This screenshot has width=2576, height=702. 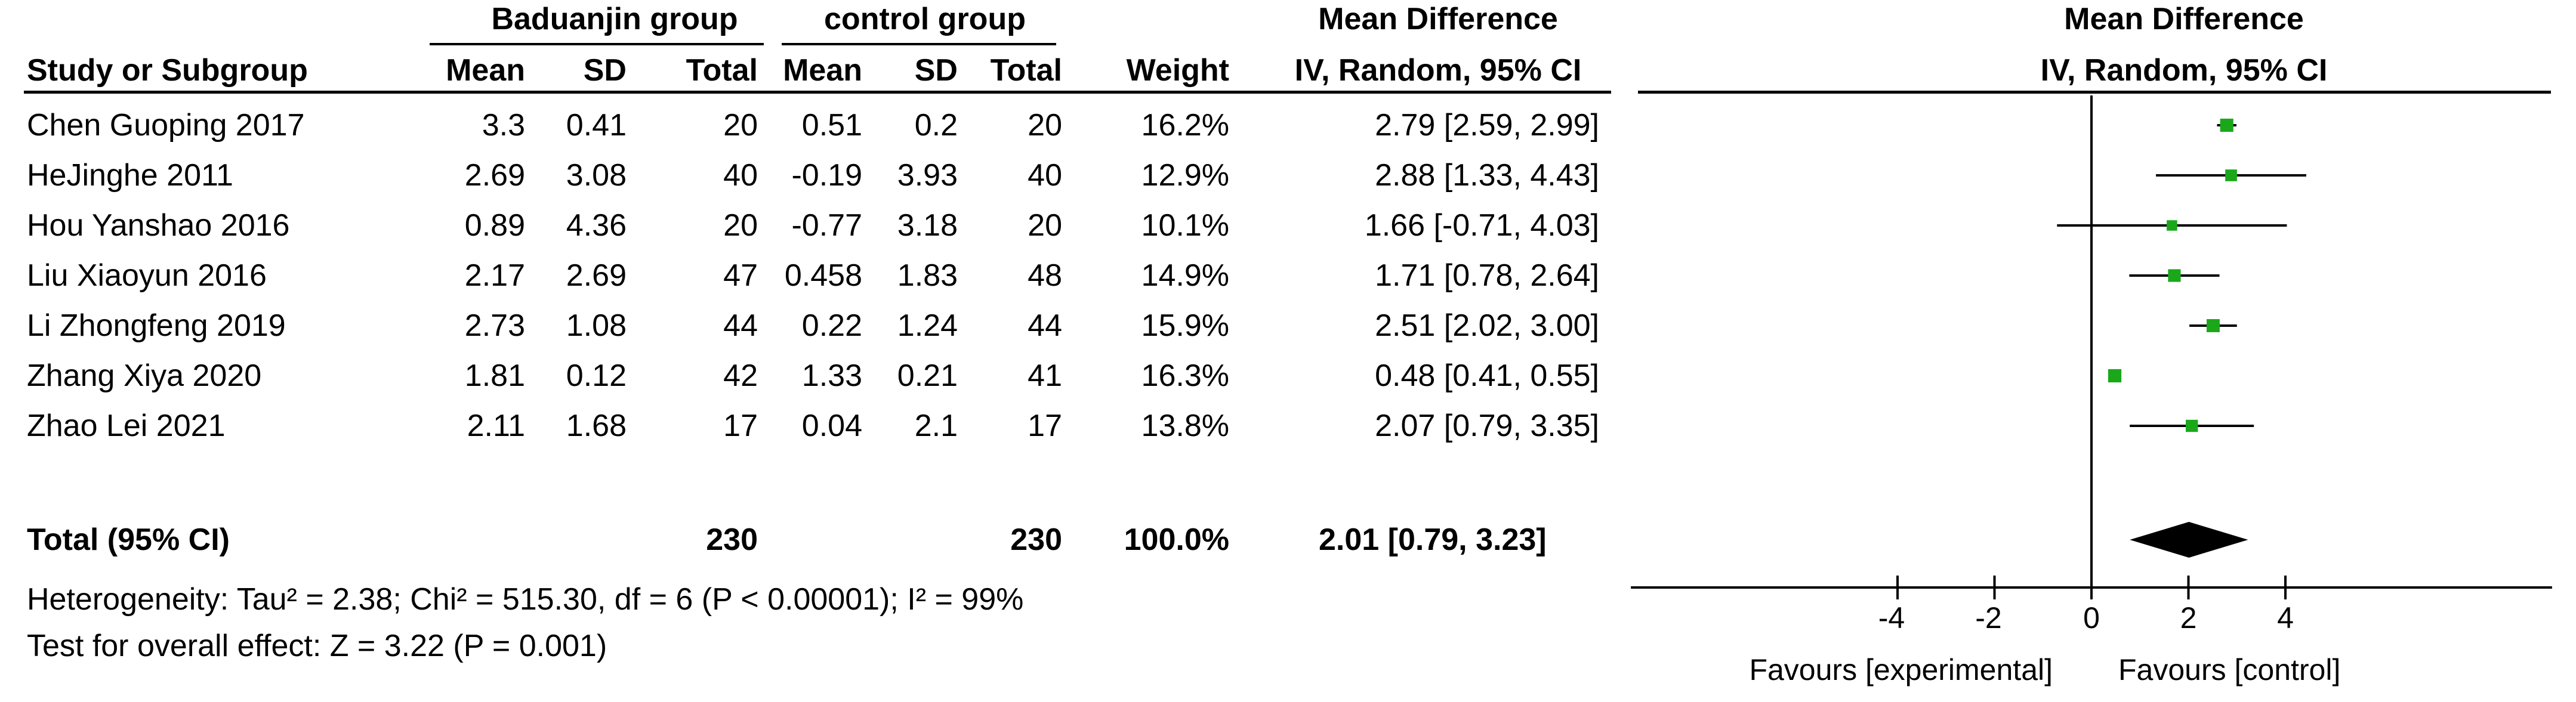 I want to click on plot-subtitle: IV, Random, 95% CI, so click(x=2184, y=70).